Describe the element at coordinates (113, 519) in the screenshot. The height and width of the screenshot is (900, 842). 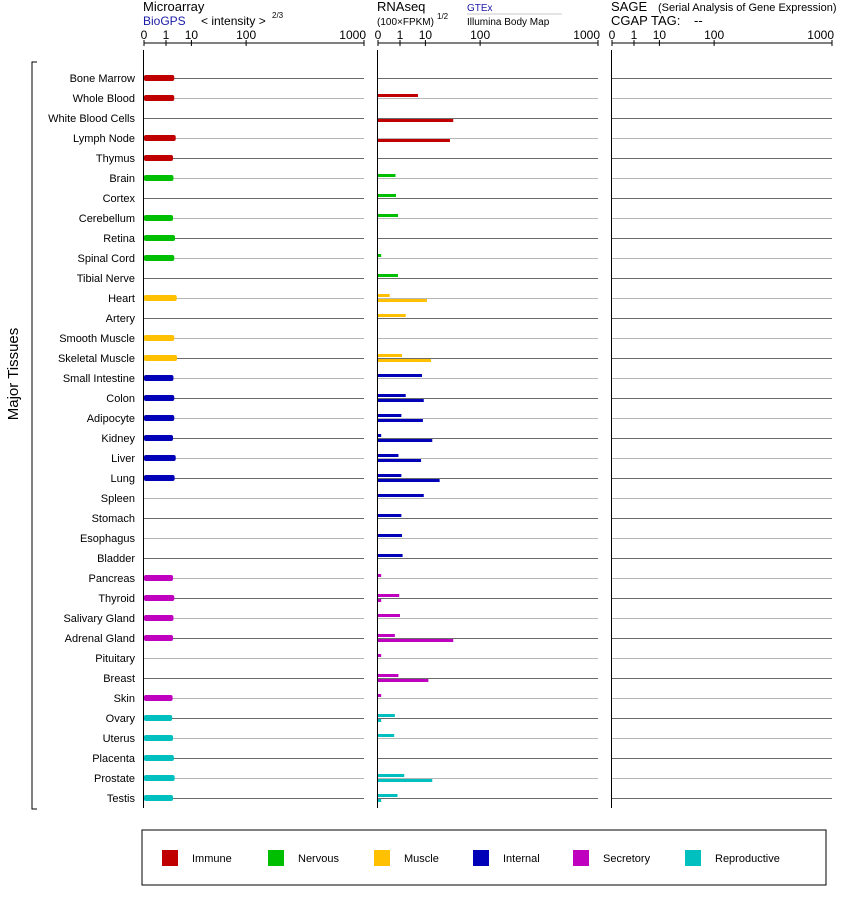
I see `tissue-label: Stomach` at that location.